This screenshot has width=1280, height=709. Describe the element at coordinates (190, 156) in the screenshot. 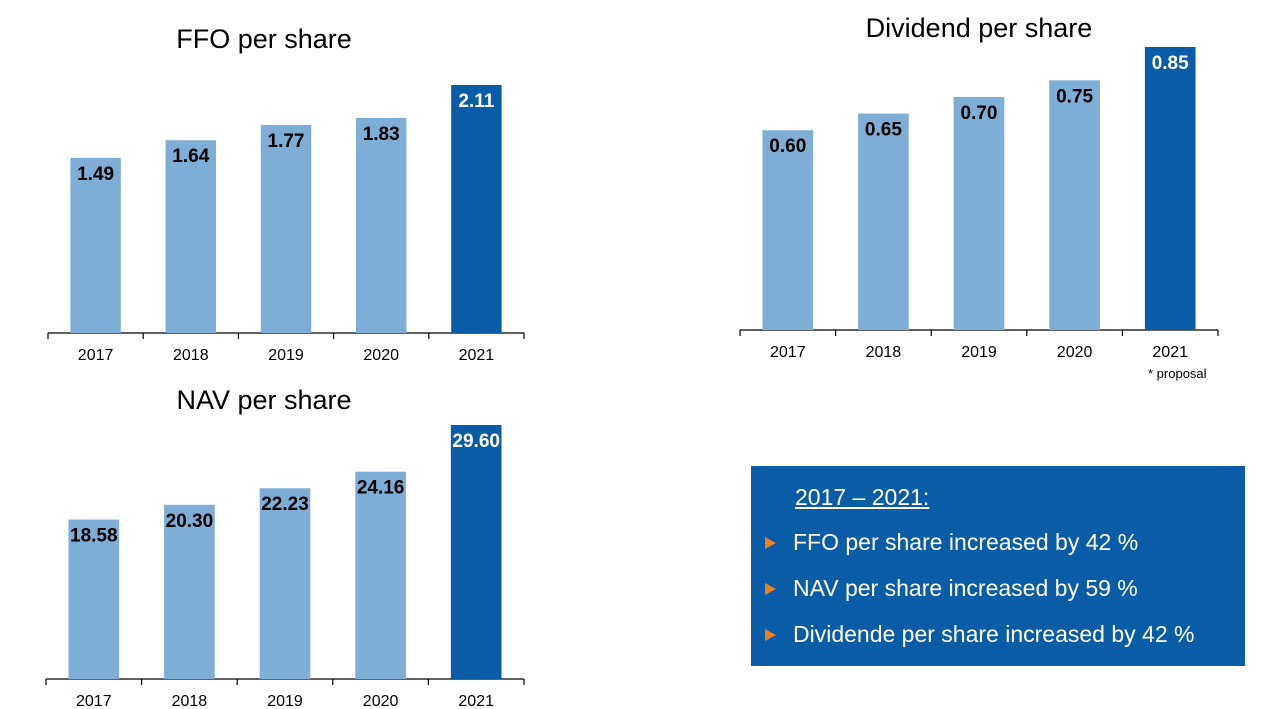

I see `ffo-data-label-2018: 1.64` at that location.